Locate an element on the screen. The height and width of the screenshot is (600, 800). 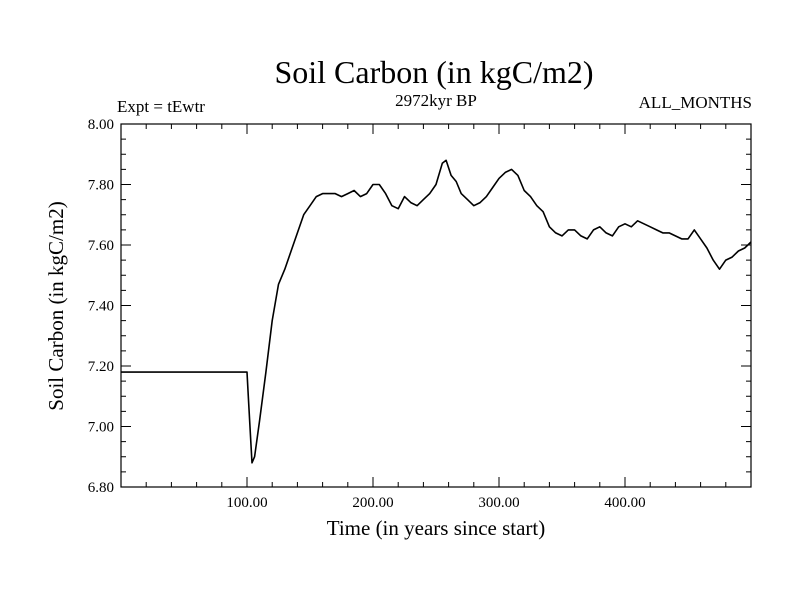
y-tick-label: 7.40 is located at coordinates (101, 307).